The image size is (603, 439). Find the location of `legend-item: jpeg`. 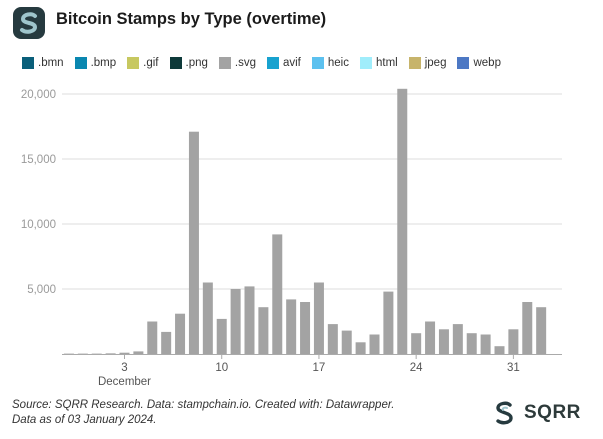

legend-item: jpeg is located at coordinates (427, 63).